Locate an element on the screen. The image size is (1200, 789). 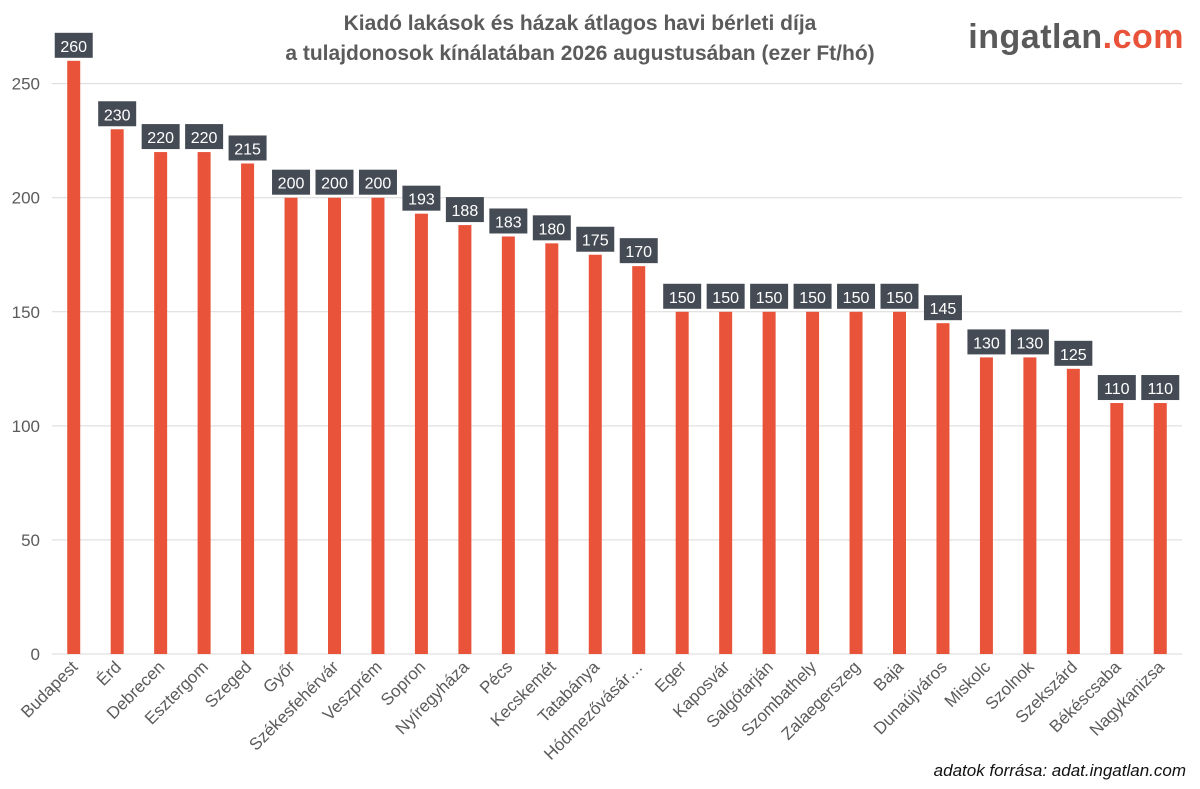
data-label: 188 is located at coordinates (465, 211).